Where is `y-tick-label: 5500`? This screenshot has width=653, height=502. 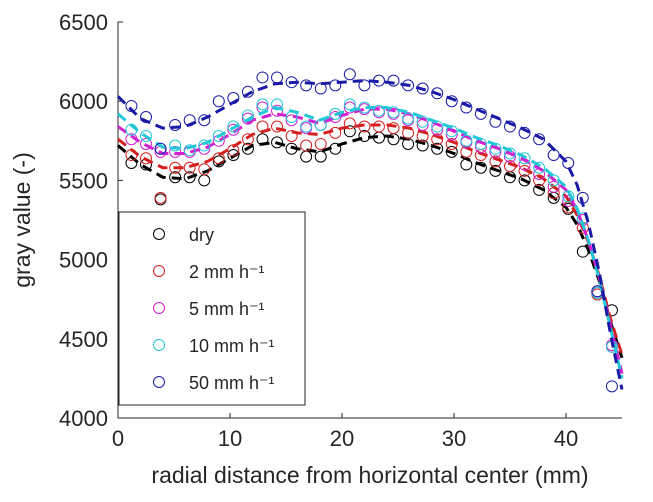 y-tick-label: 5500 is located at coordinates (83, 180).